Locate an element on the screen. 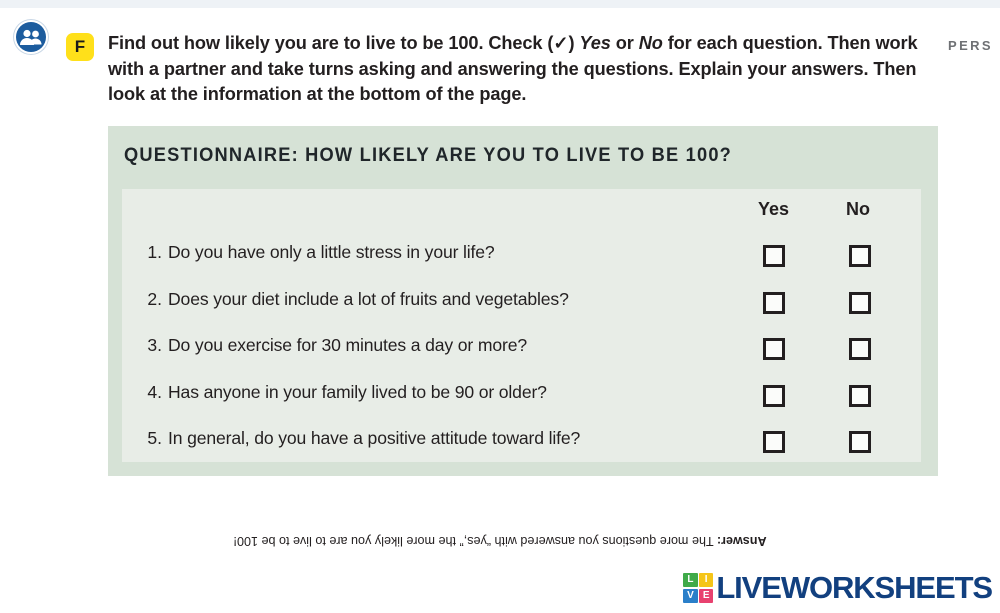  column-headers: Yes No is located at coordinates (521, 212).